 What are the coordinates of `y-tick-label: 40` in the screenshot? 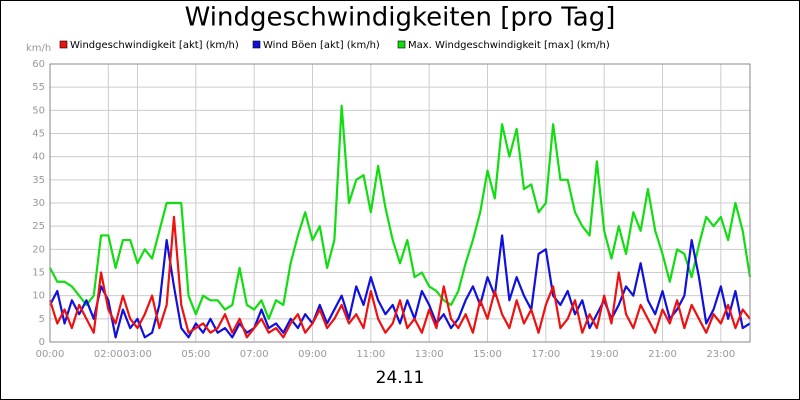 It's located at (38, 157).